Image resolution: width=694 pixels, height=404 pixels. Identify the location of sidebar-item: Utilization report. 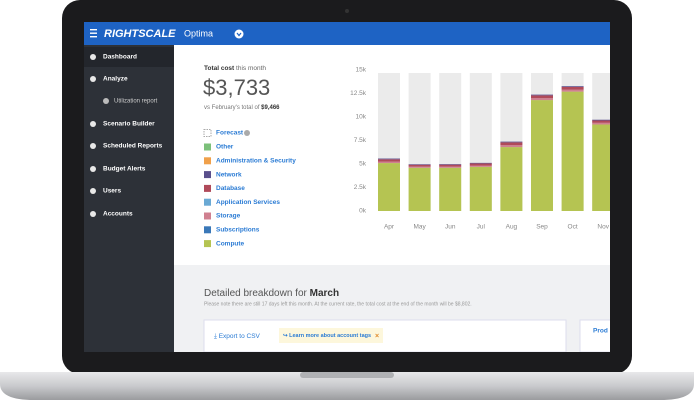
(136, 102).